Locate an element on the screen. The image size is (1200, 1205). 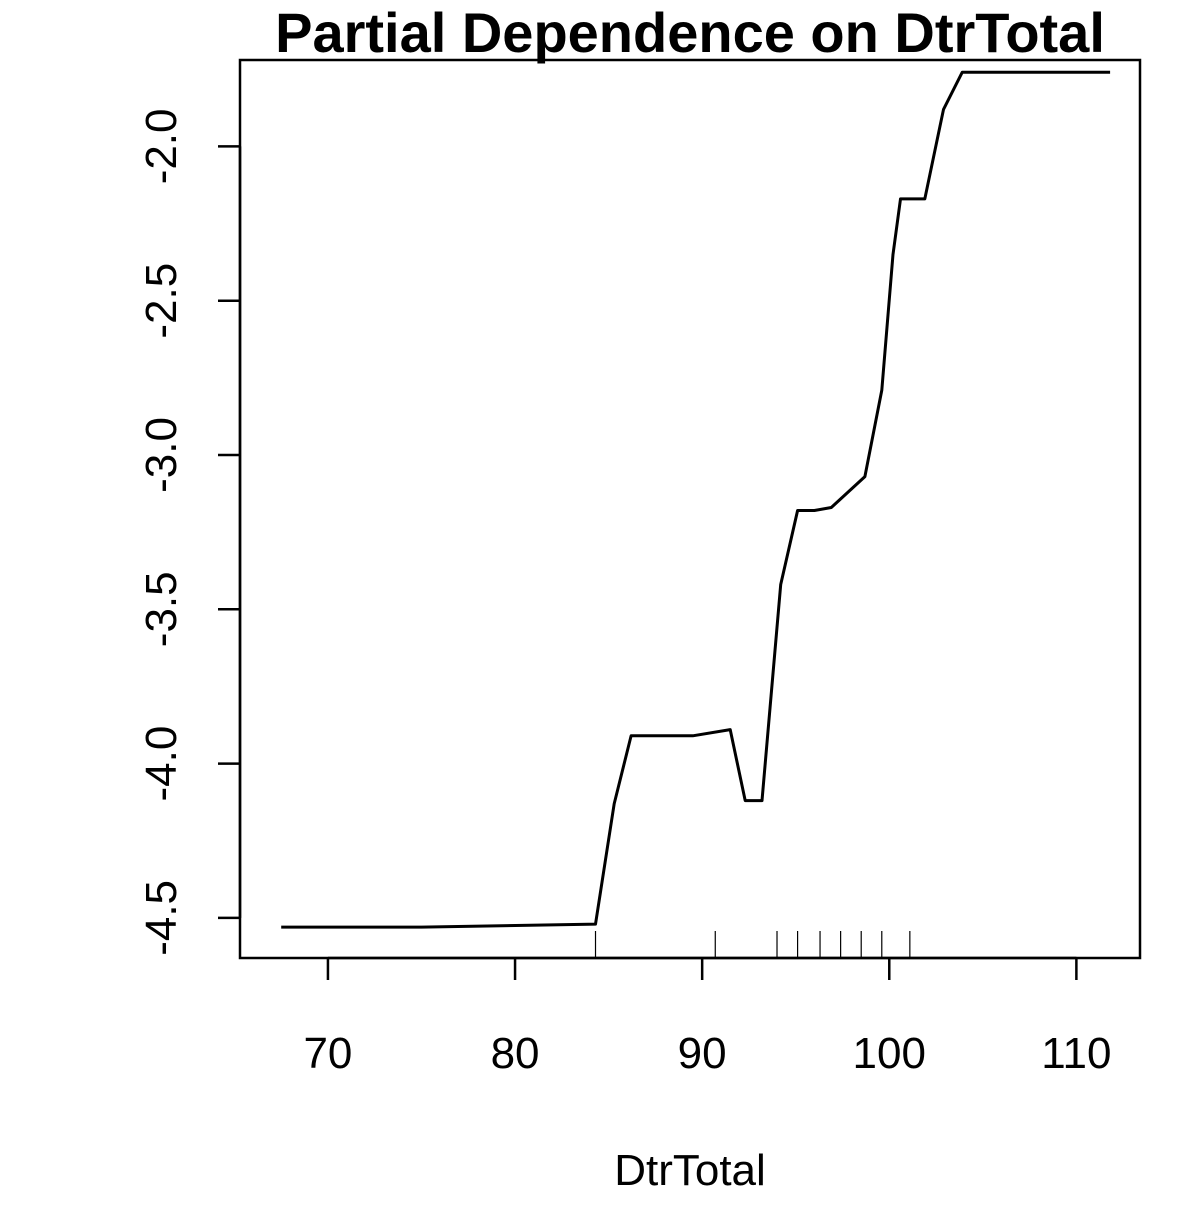
rug-marks is located at coordinates (752, 944).